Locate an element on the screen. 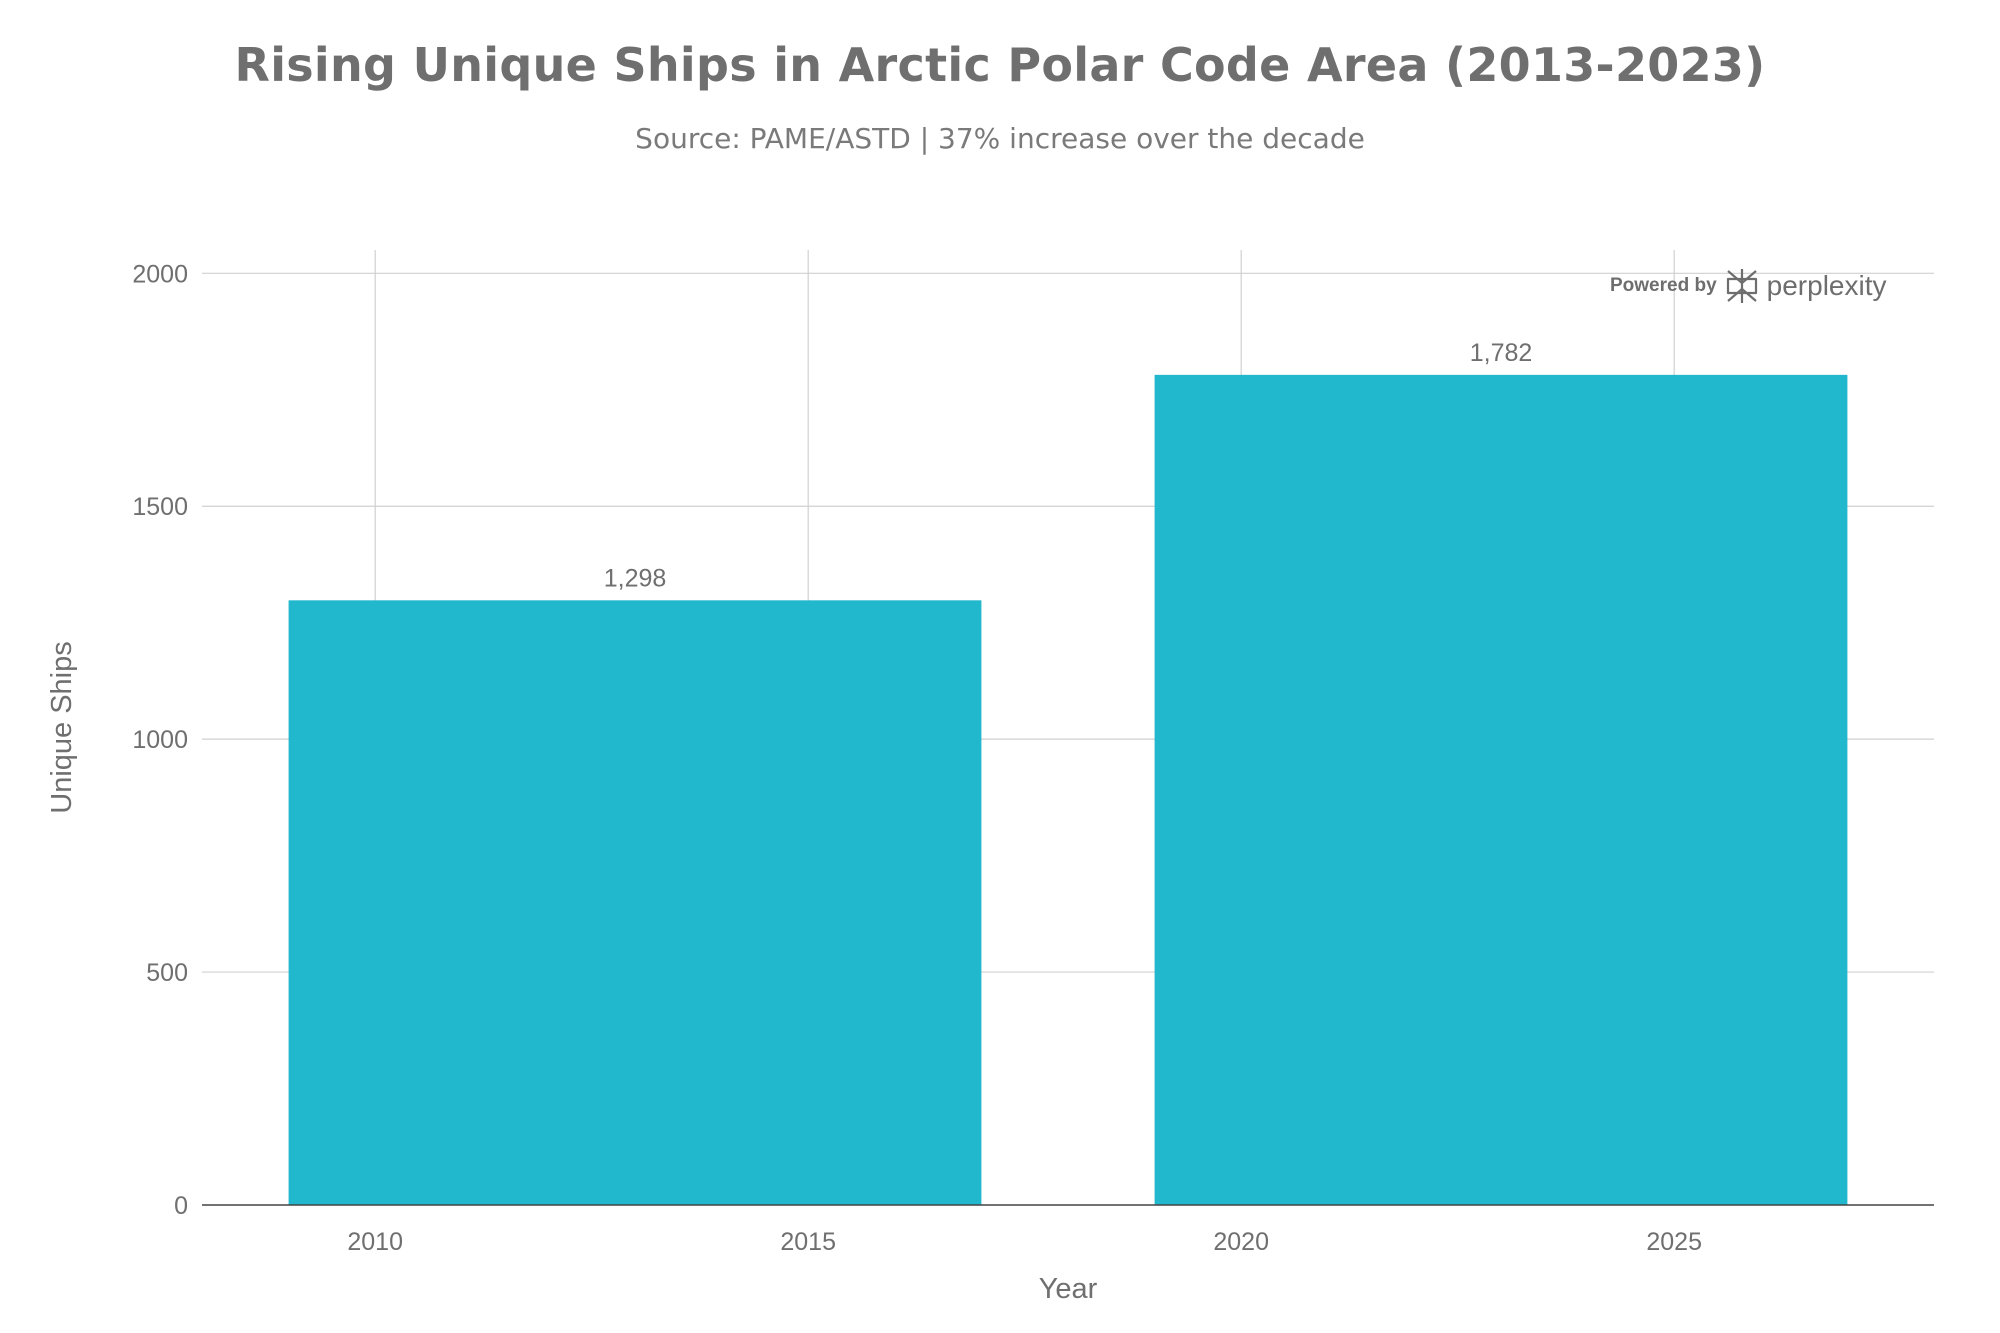  y-tick-label: 2000 is located at coordinates (160, 274).